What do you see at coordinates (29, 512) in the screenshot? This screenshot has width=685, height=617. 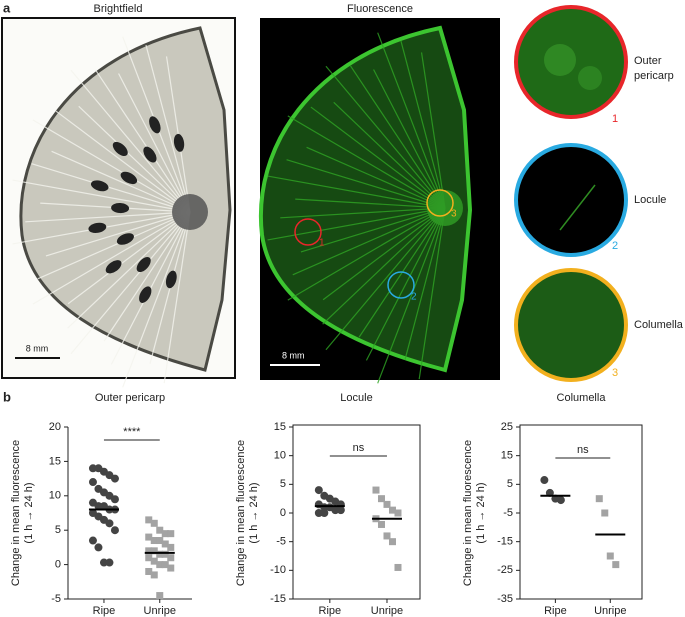 I see `y-axis-label: (1 h → 24 h)` at bounding box center [29, 512].